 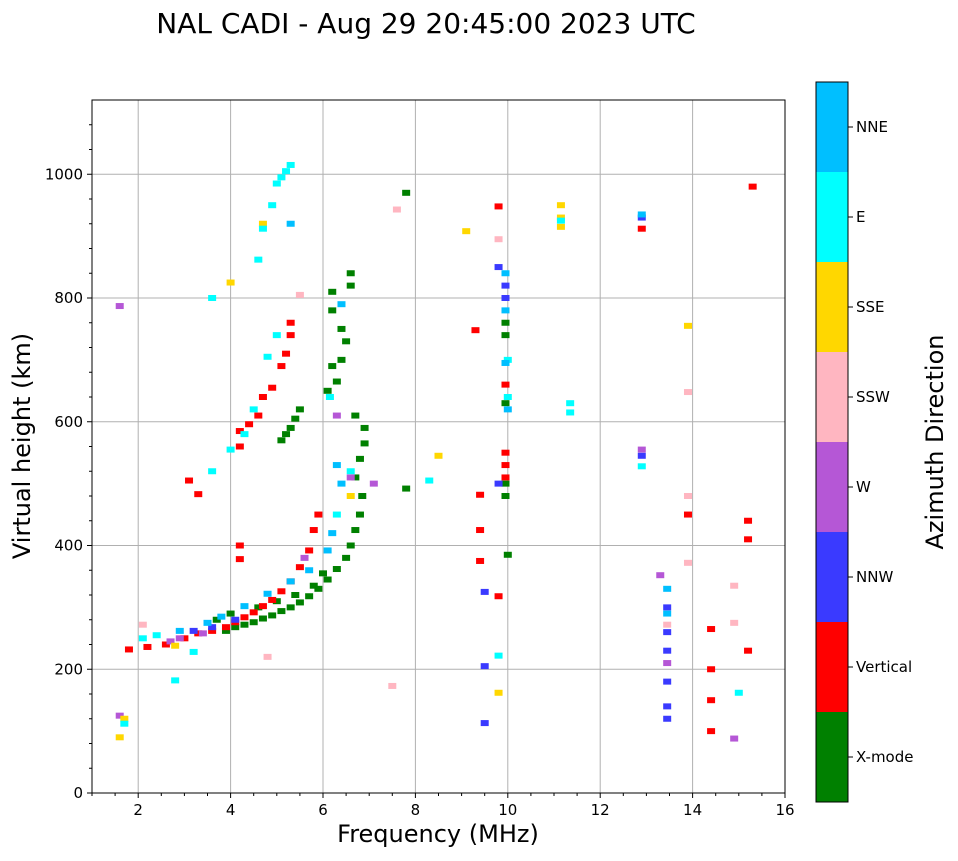 I want to click on y-tick-label: 800, so click(x=68, y=298).